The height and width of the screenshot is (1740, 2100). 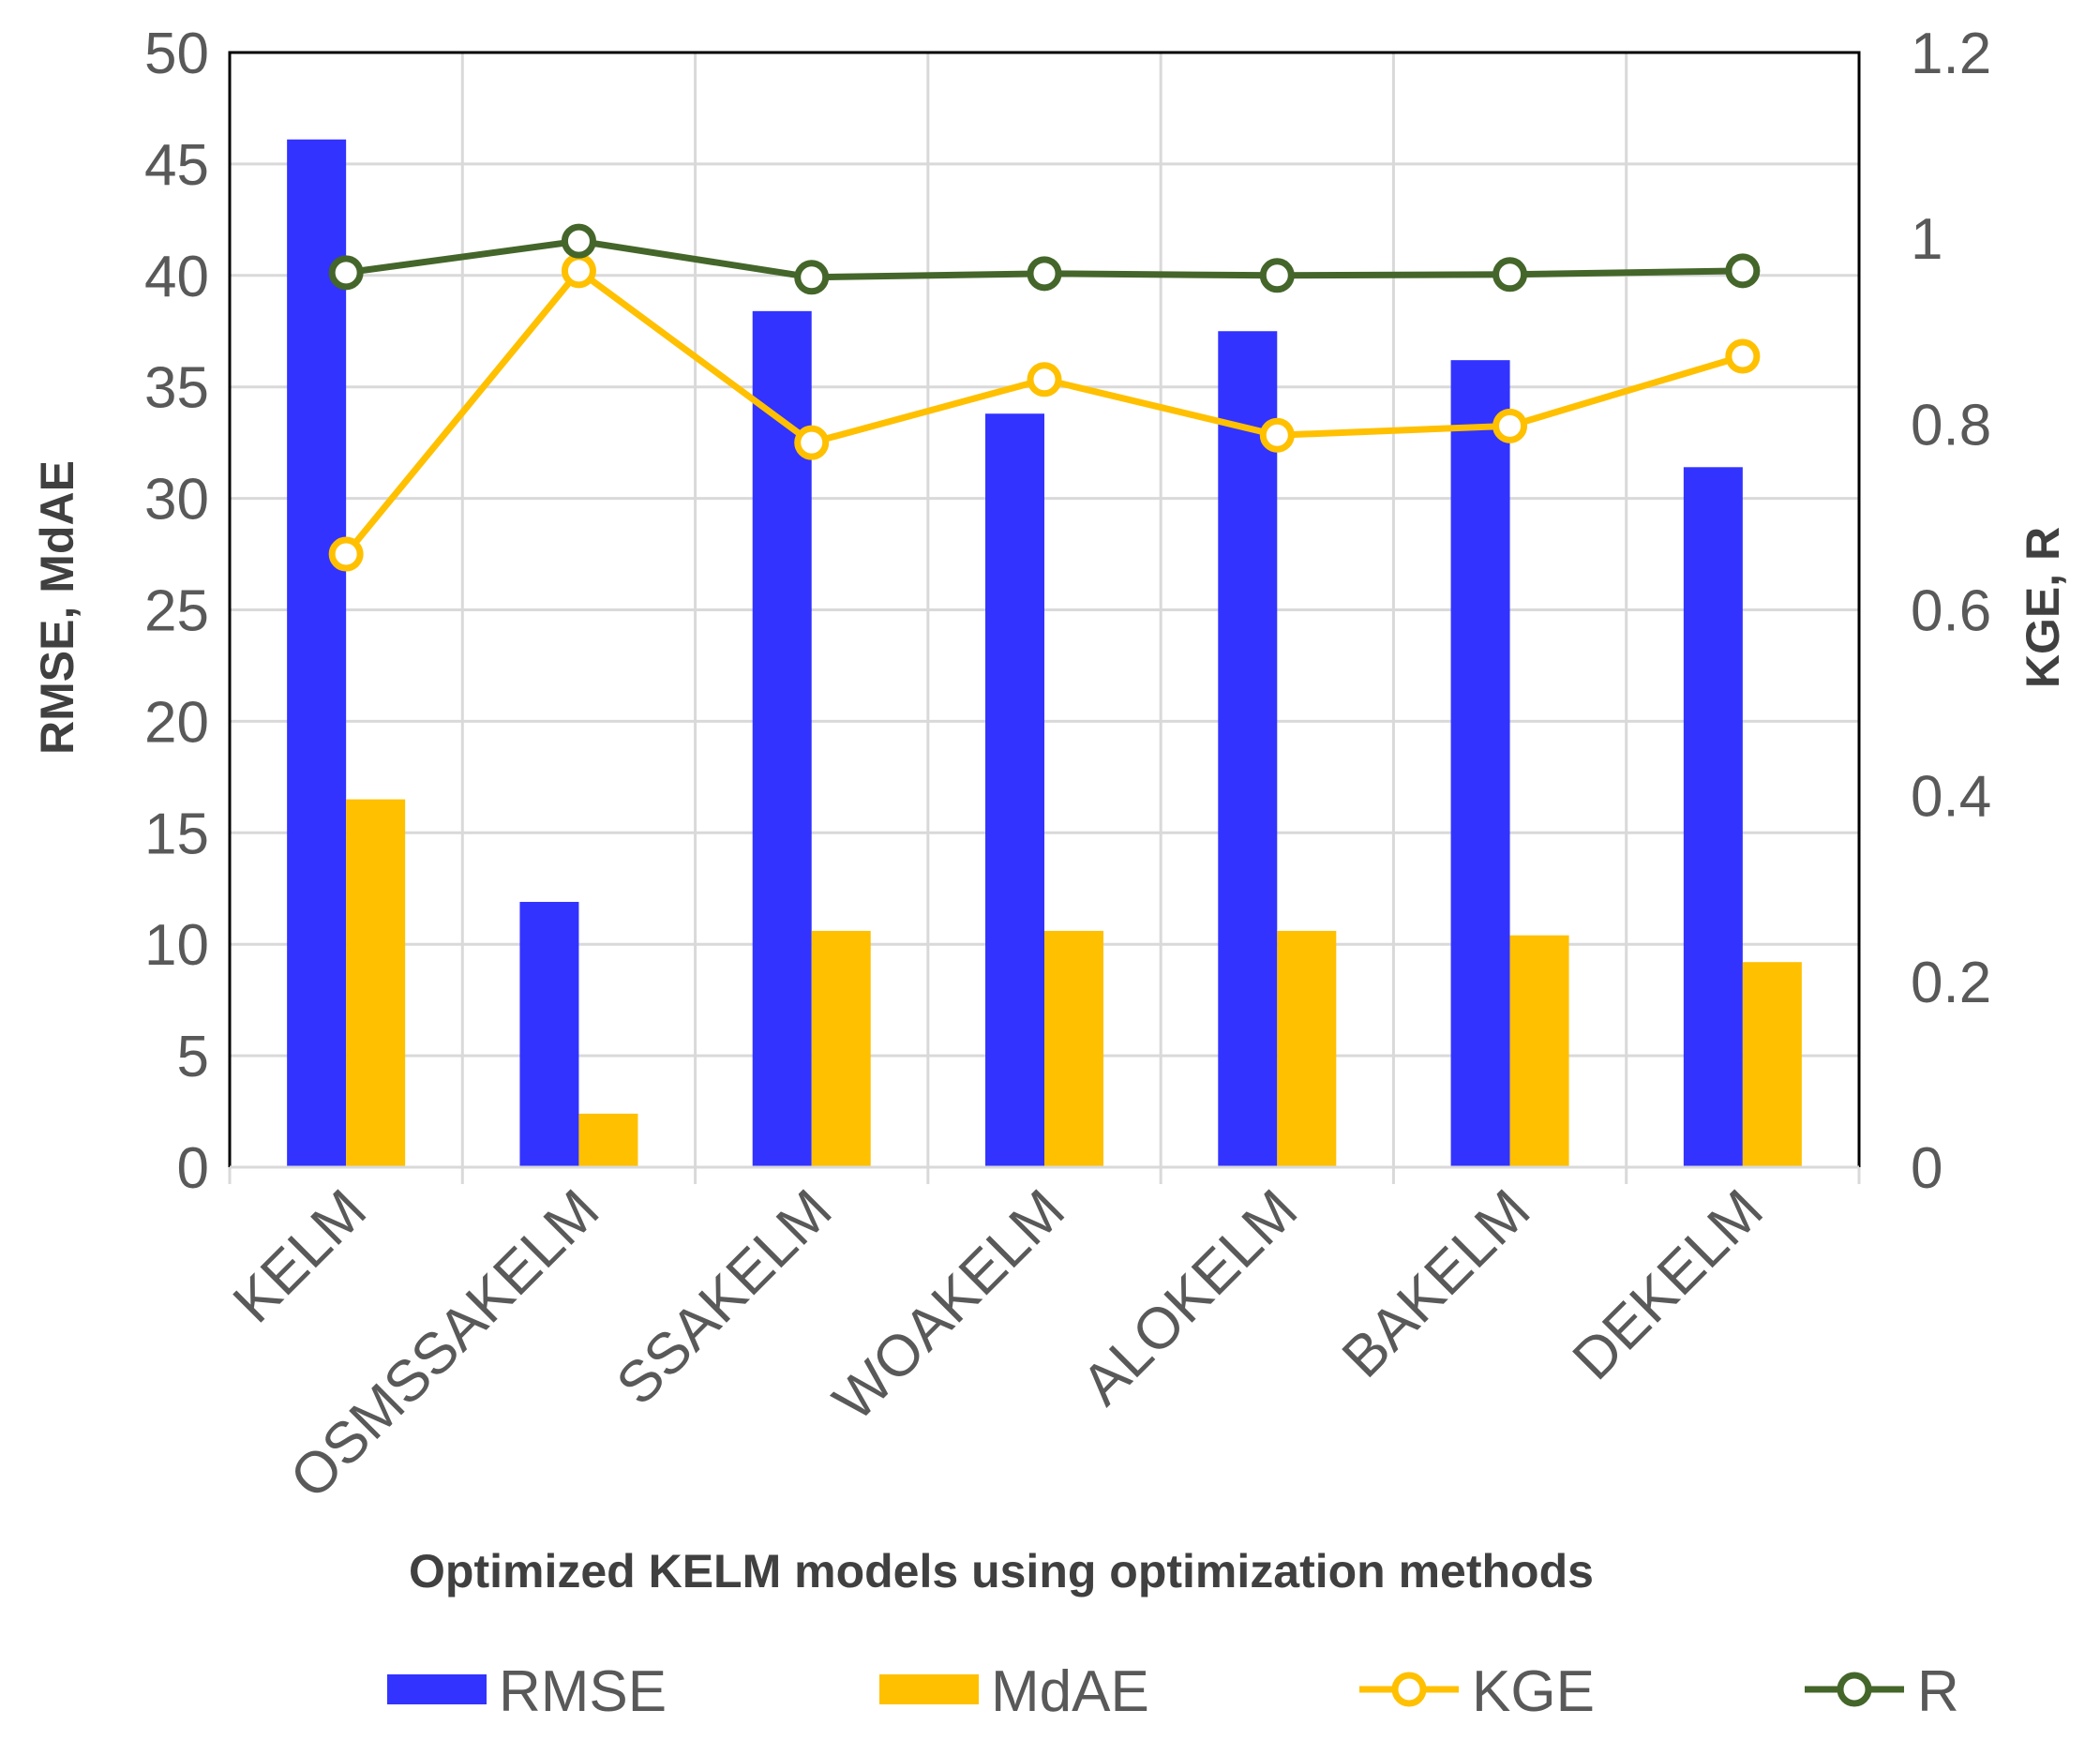 I want to click on legend-rmse-label: RMSE, so click(x=583, y=1691).